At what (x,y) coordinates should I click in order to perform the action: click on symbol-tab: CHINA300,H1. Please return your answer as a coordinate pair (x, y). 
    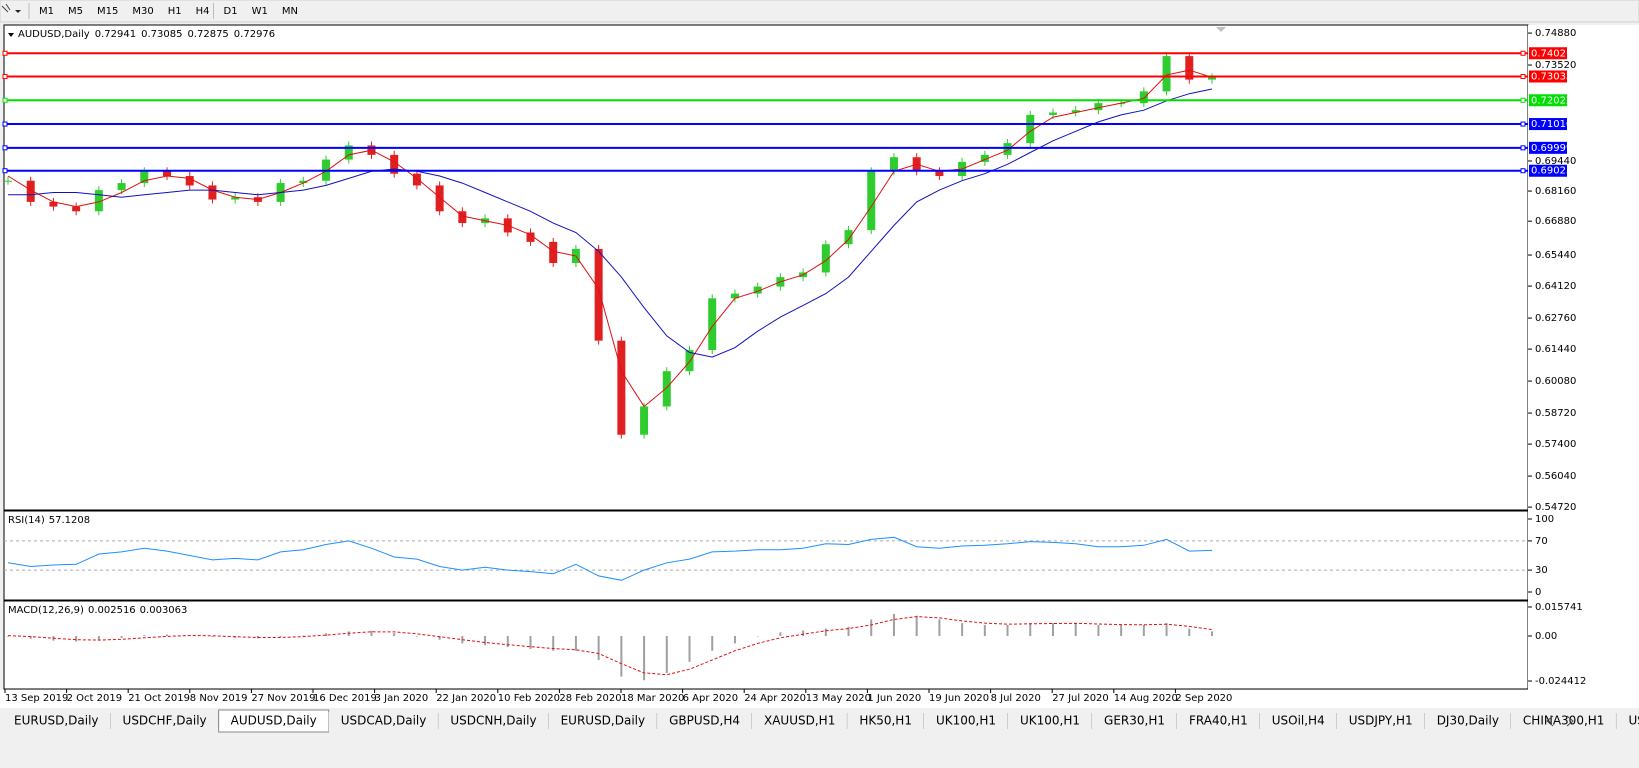
    Looking at the image, I should click on (1564, 721).